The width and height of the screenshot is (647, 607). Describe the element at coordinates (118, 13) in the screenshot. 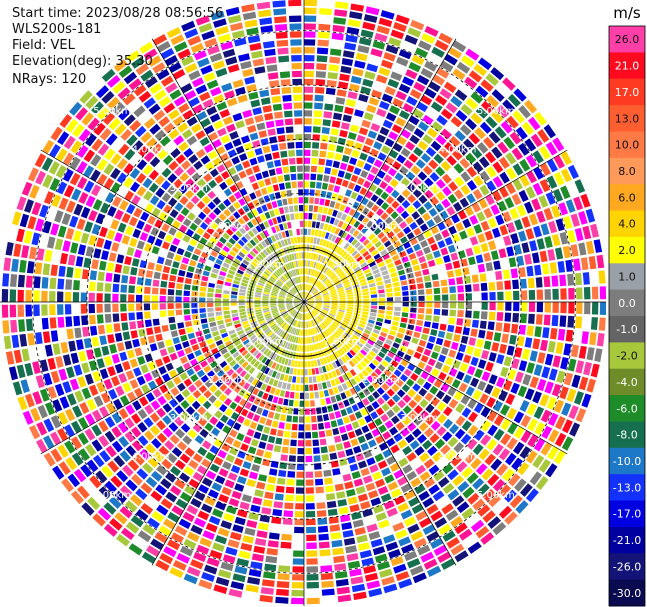

I see `start-time-label: Start time: 2023/08/28 08:56:56` at that location.